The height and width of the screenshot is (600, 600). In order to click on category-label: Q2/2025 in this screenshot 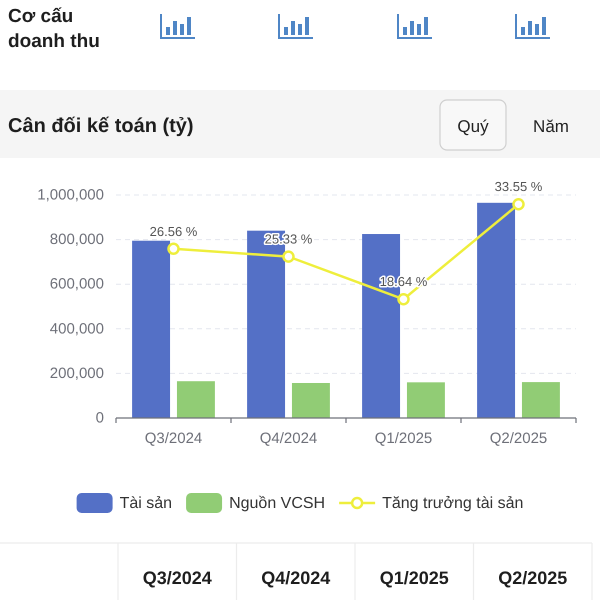, I will do `click(533, 578)`.